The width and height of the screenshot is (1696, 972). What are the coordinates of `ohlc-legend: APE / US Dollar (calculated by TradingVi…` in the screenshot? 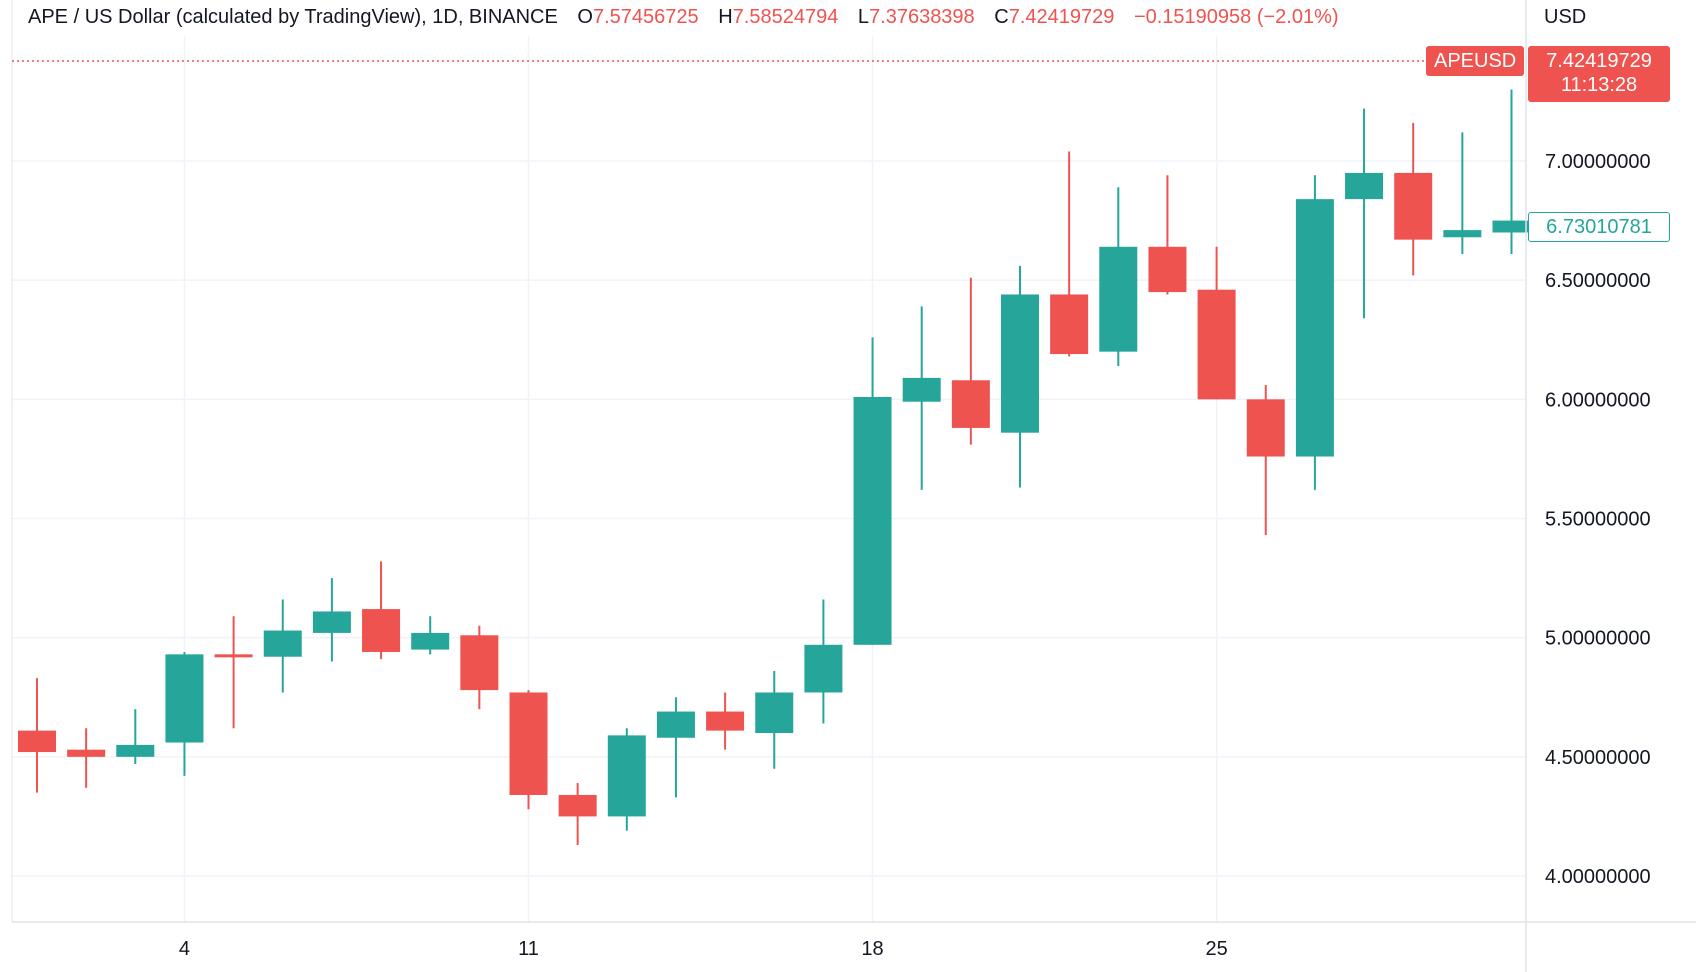 It's located at (683, 17).